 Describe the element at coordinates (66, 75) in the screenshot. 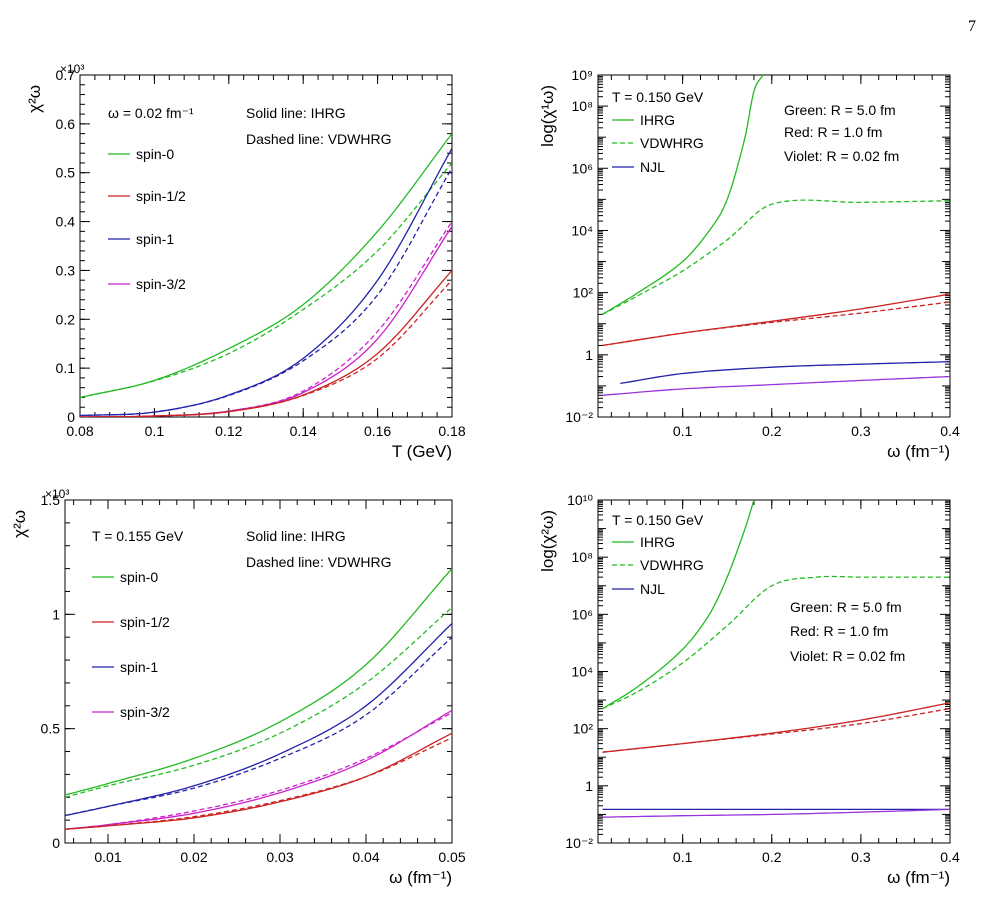

I see `y-tick-label: 0.7` at that location.